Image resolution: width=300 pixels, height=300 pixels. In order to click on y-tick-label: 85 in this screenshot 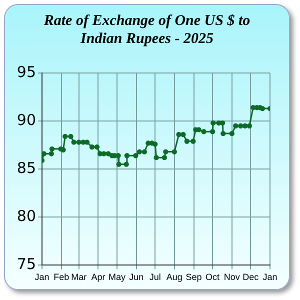, I will do `click(26, 167)`.